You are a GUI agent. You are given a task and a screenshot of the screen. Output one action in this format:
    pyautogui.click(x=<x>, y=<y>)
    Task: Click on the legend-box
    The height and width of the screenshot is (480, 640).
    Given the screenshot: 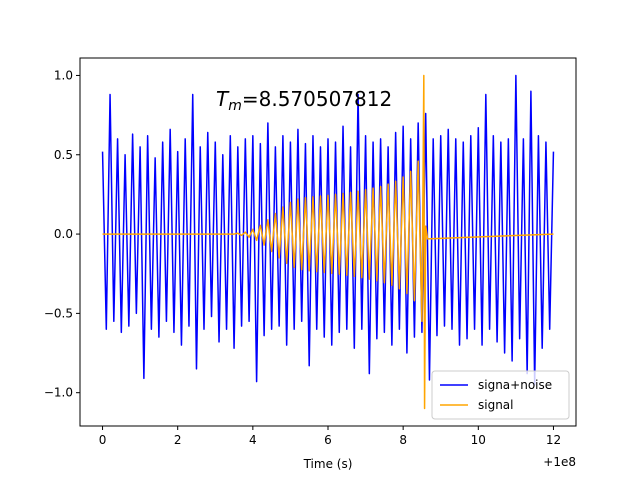 What is the action you would take?
    pyautogui.click(x=500, y=395)
    